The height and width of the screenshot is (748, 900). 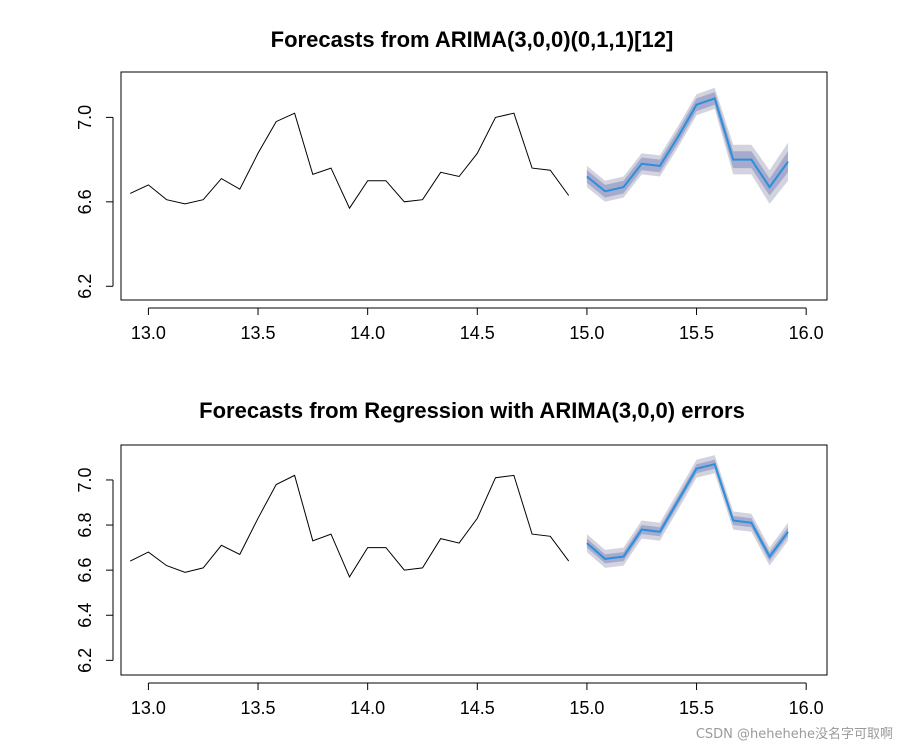 What do you see at coordinates (794, 734) in the screenshot?
I see `watermark-text: CSDN @hehehehe没名字可取啊` at bounding box center [794, 734].